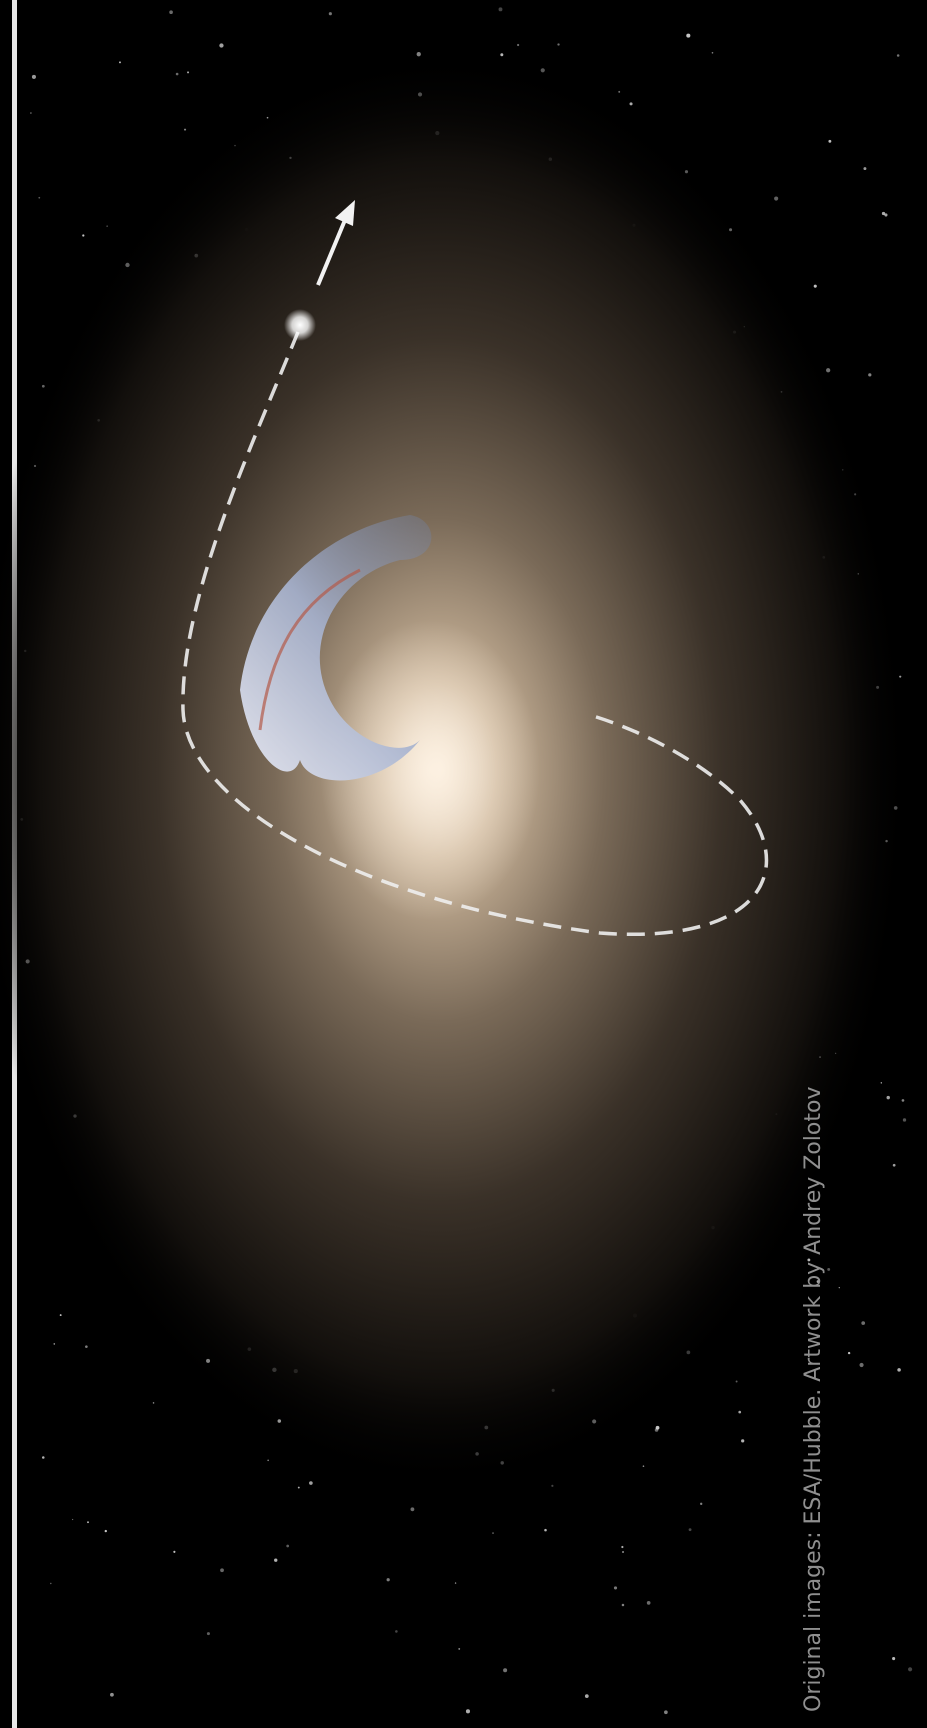  What do you see at coordinates (345, 213) in the screenshot?
I see `arrow-head` at bounding box center [345, 213].